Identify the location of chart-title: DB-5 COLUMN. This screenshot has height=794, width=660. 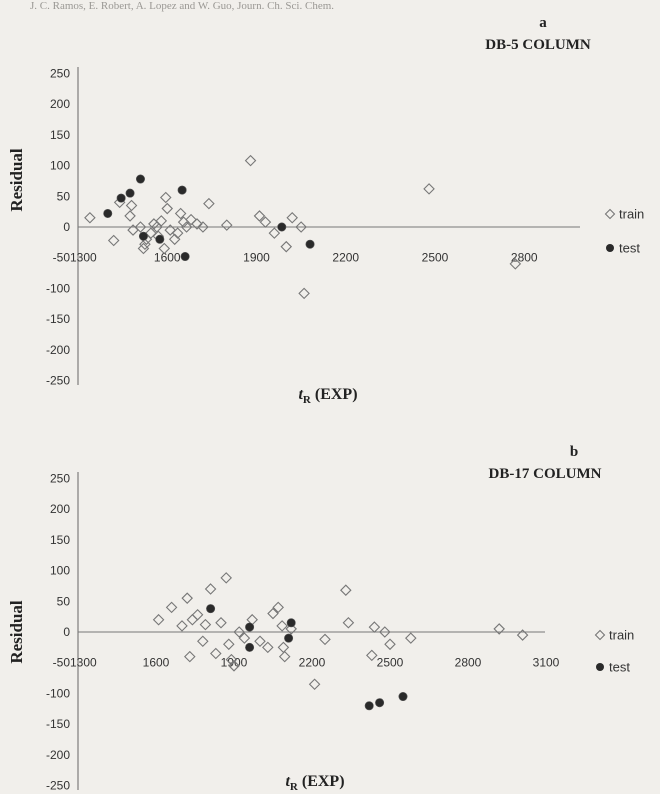
(538, 45).